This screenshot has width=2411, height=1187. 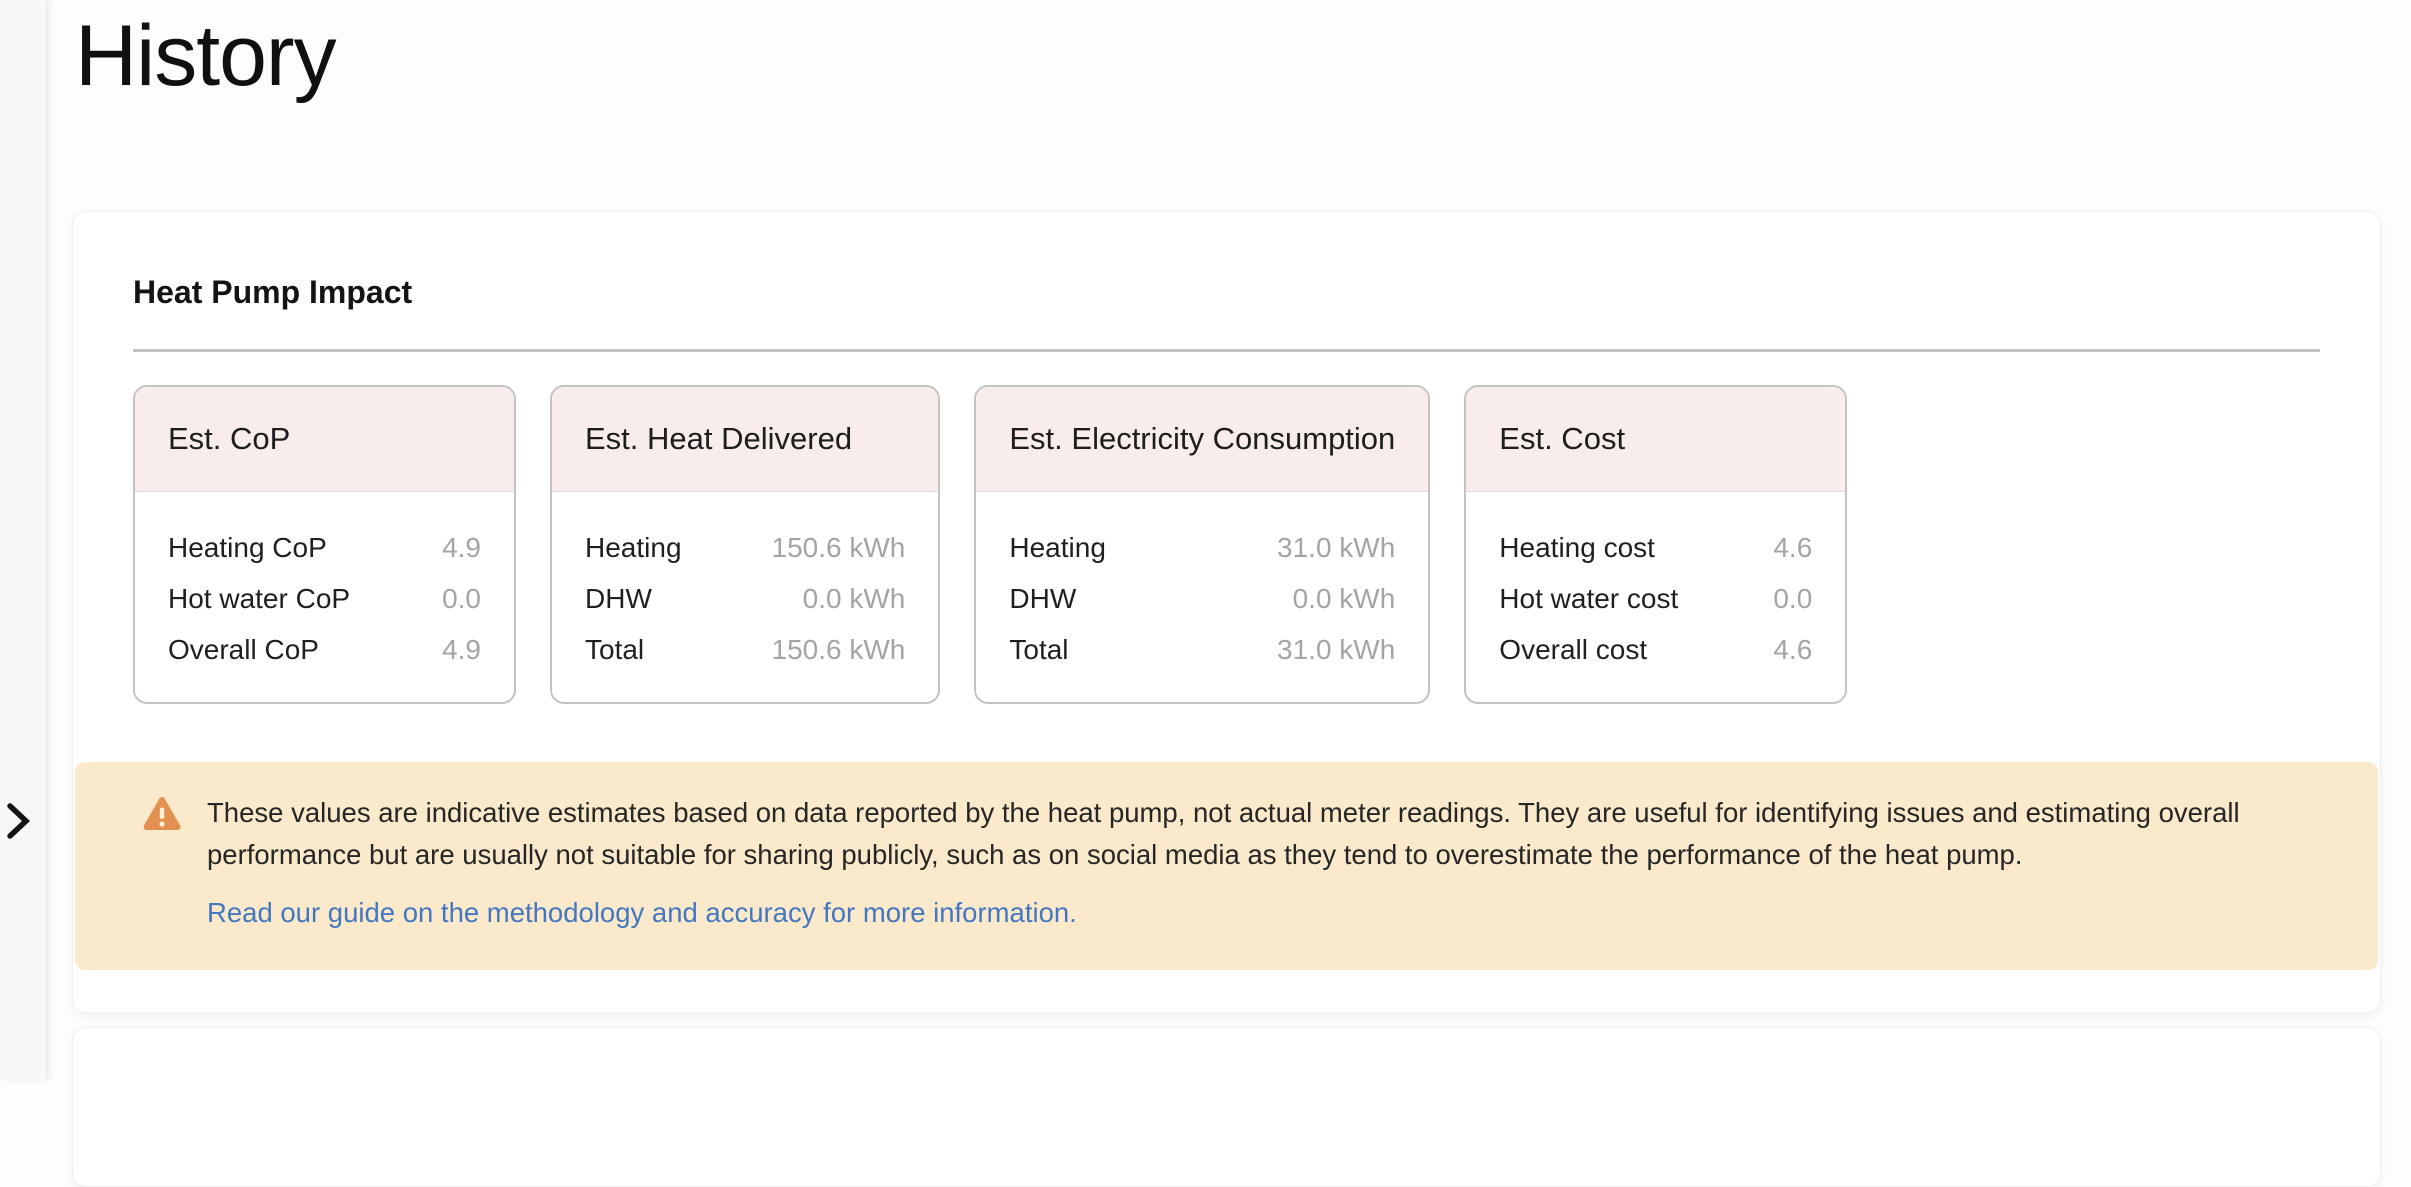 I want to click on stat-row: Hot water CoP 0.0, so click(x=324, y=599).